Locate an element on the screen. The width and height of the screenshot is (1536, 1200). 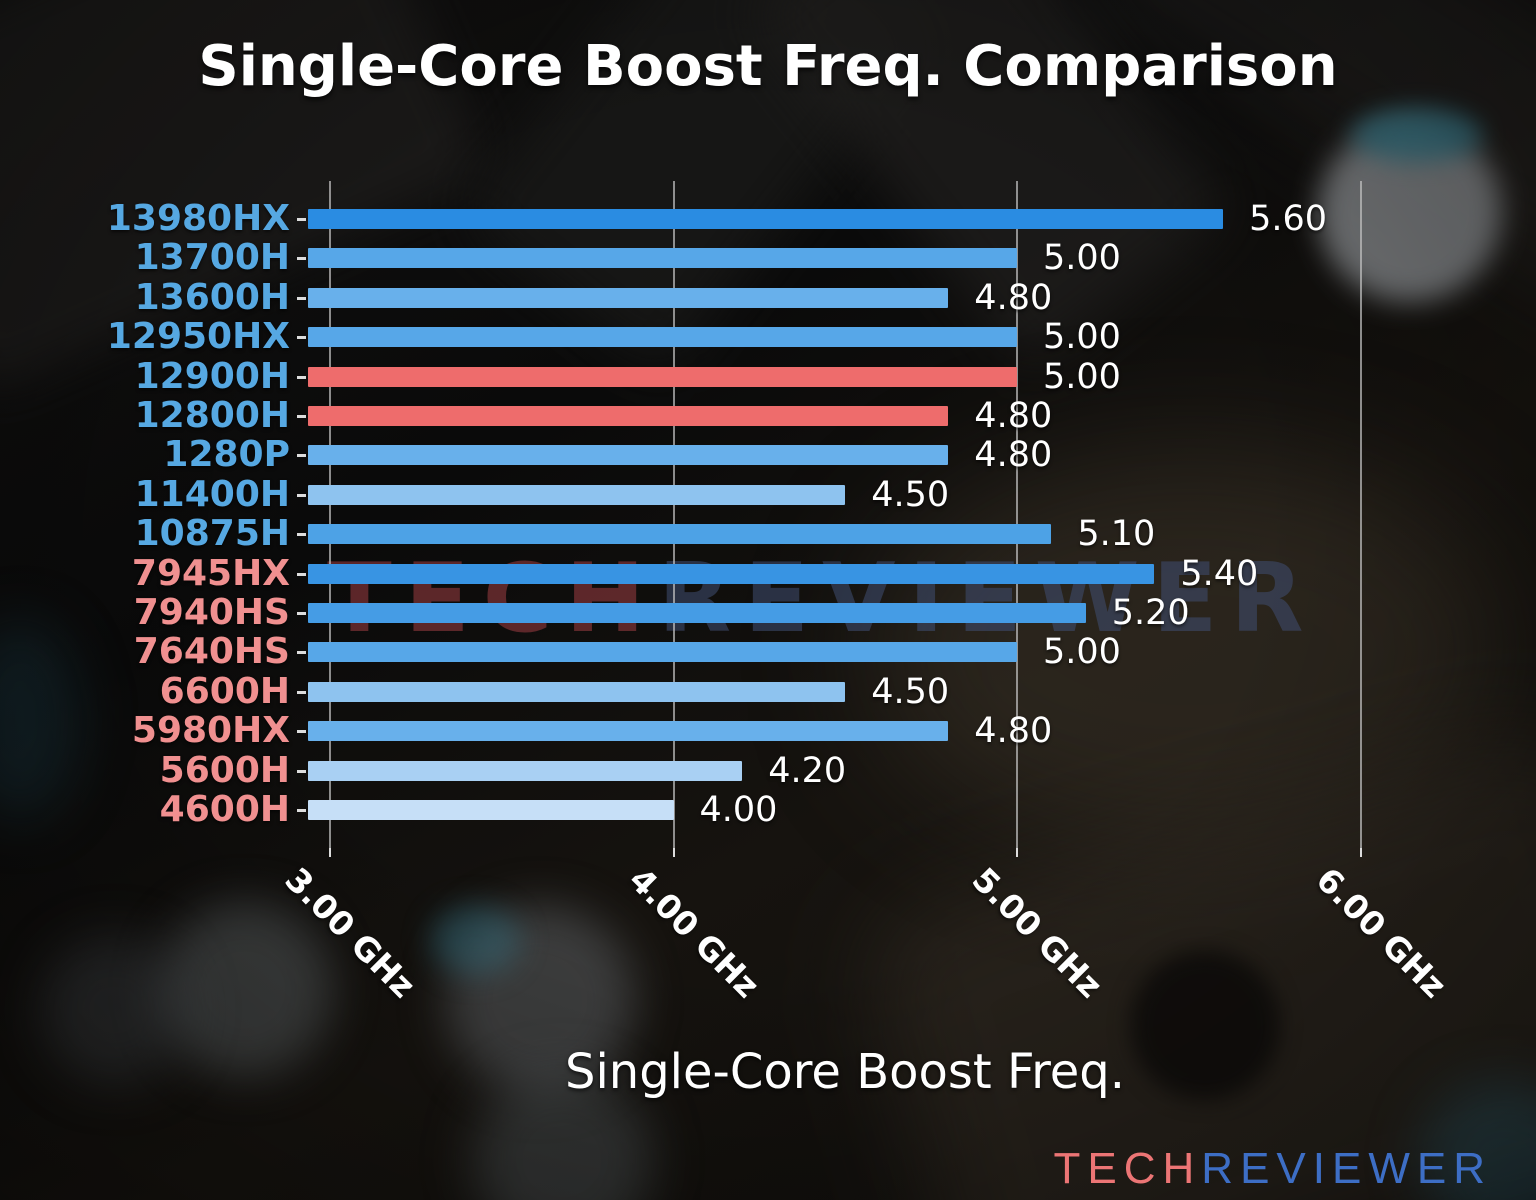
techreviewer-logo: TECHREVIEWER is located at coordinates (1273, 1169).